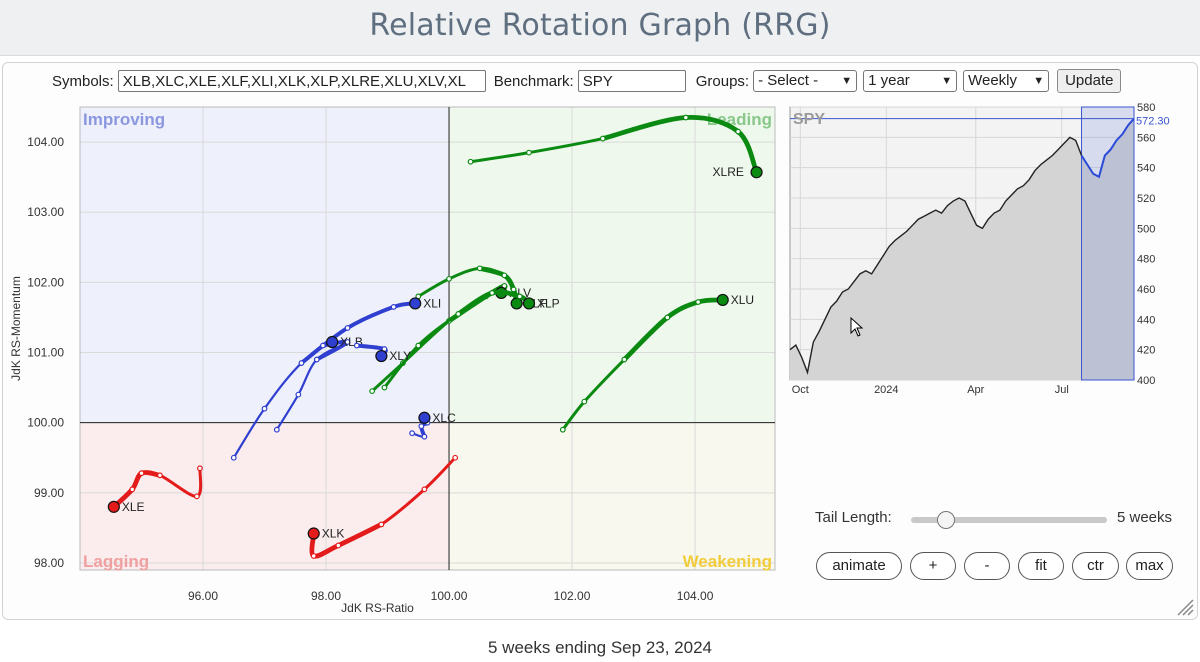  I want to click on center-button: ctr, so click(1095, 566).